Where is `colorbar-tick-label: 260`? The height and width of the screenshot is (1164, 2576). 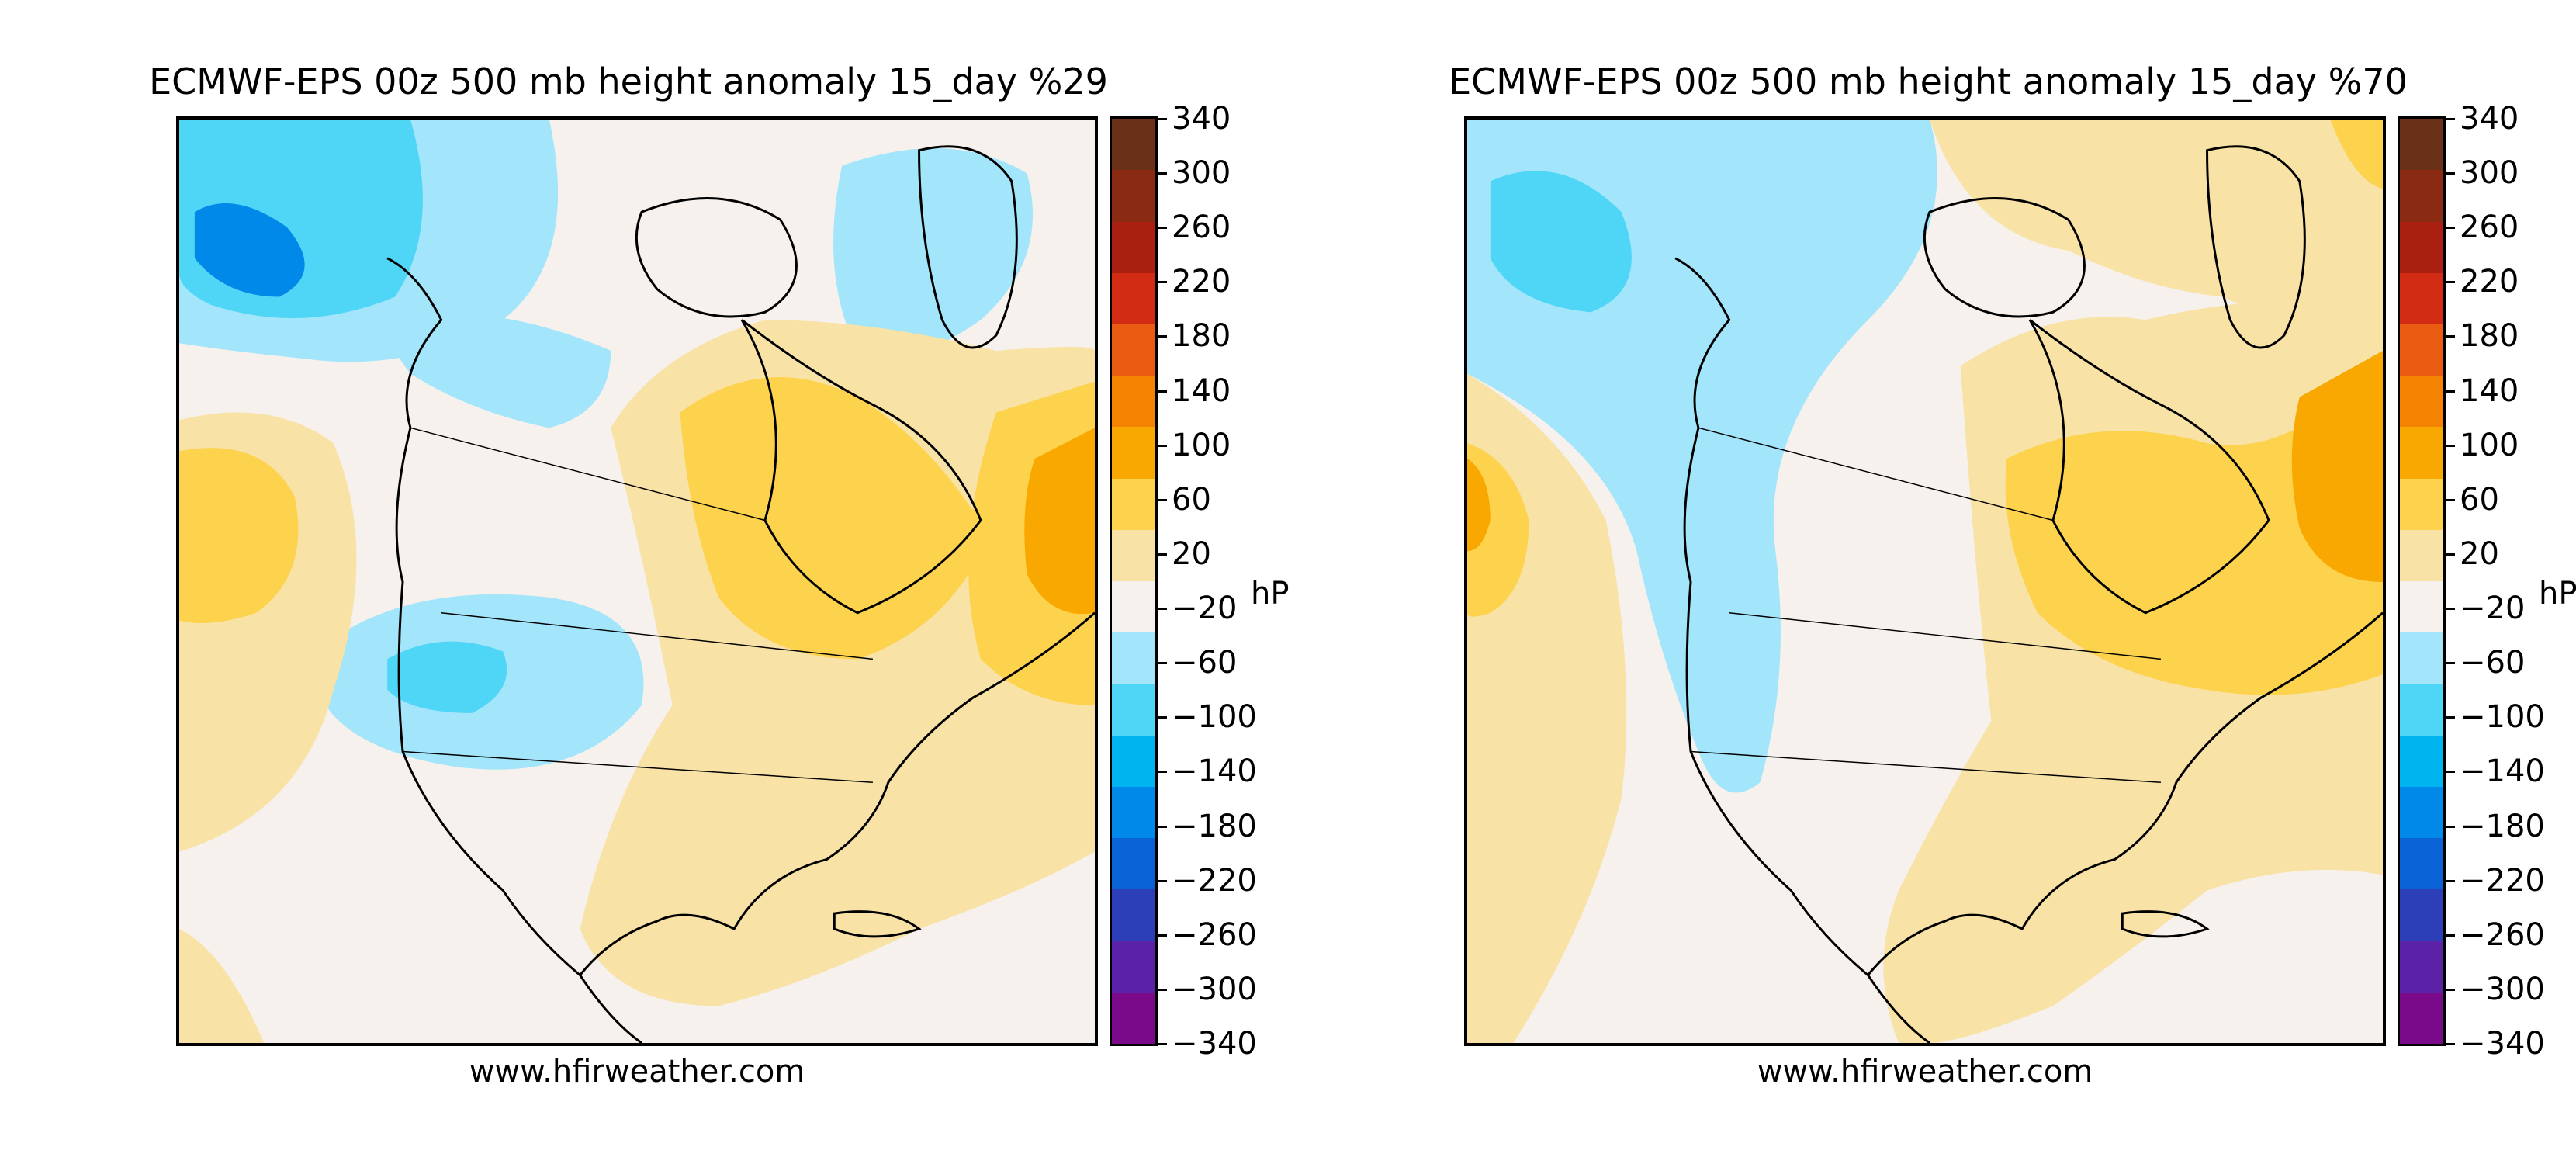 colorbar-tick-label: 260 is located at coordinates (1201, 228).